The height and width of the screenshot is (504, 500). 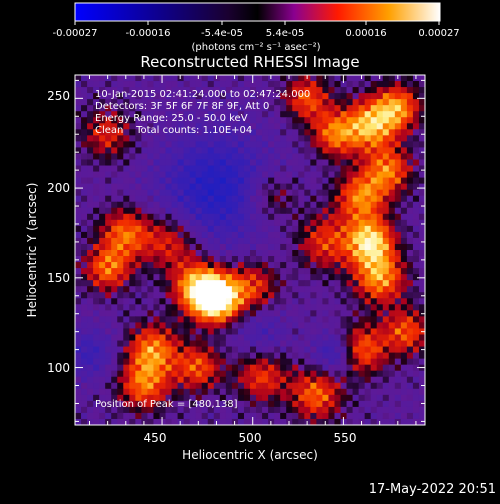 I want to click on x-axis-label: Heliocentric X (arcsec), so click(x=250, y=455).